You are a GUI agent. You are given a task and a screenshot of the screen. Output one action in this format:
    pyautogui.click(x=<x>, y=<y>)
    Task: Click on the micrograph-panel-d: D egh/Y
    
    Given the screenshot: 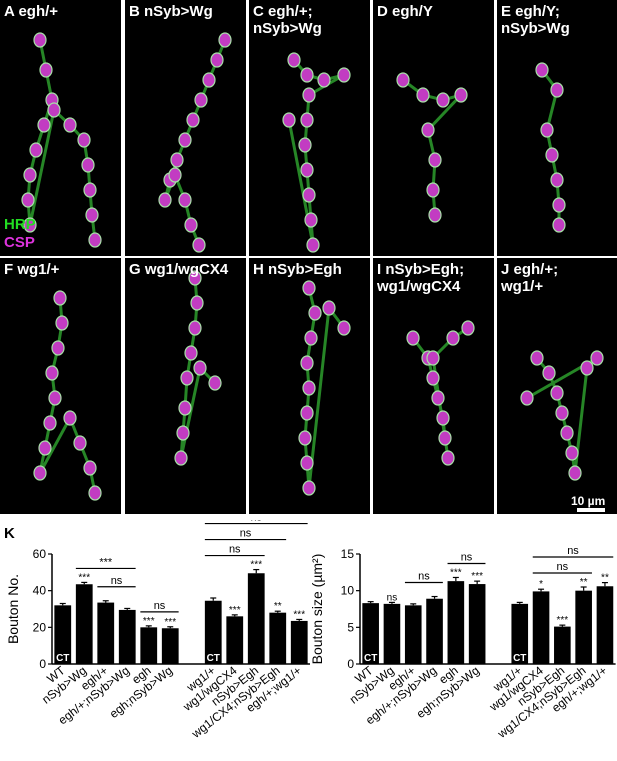 What is the action you would take?
    pyautogui.click(x=433, y=128)
    